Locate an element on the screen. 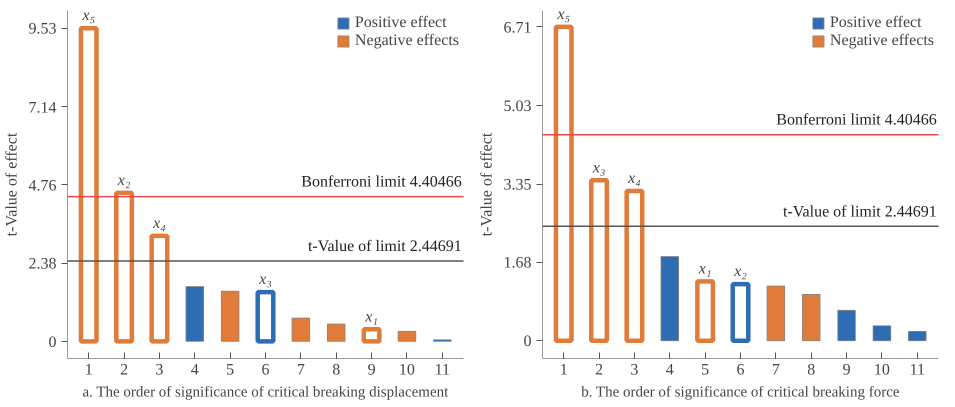  text: a. The order of significance of critical breaking displacement is located at coordinates (266, 392).